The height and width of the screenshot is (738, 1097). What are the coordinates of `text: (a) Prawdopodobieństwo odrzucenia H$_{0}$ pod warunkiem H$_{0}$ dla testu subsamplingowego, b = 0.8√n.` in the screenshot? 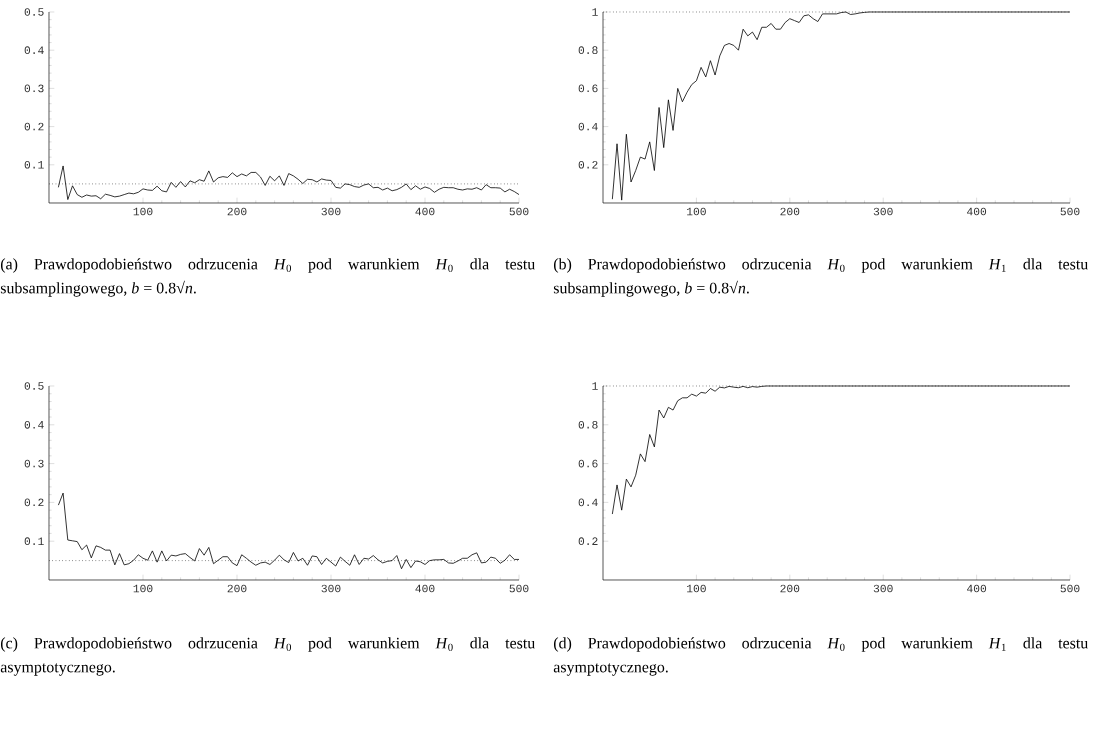 It's located at (267, 277).